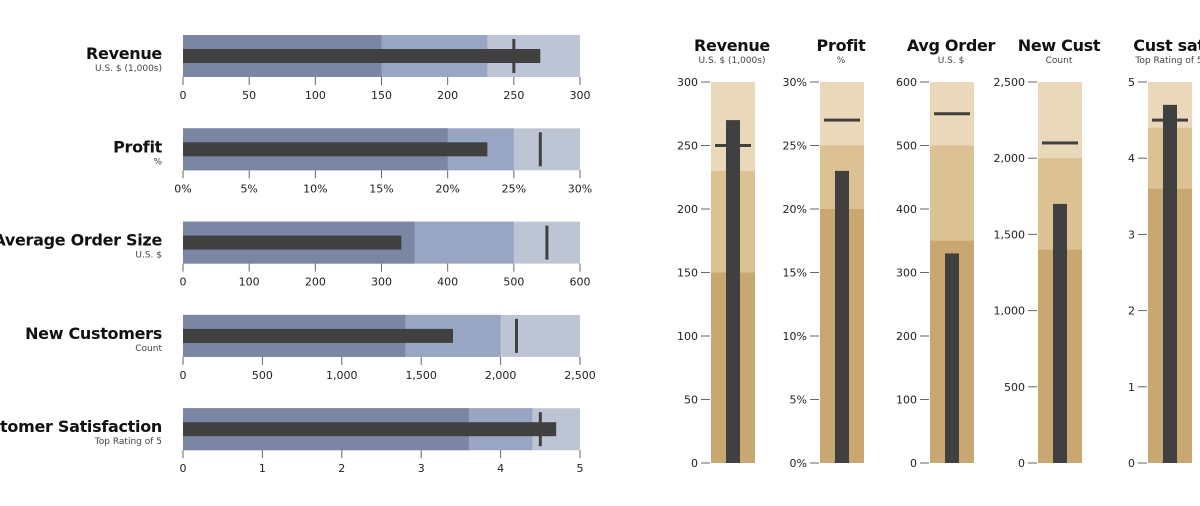 The width and height of the screenshot is (1200, 506). What do you see at coordinates (687, 146) in the screenshot?
I see `tick-label: 250` at bounding box center [687, 146].